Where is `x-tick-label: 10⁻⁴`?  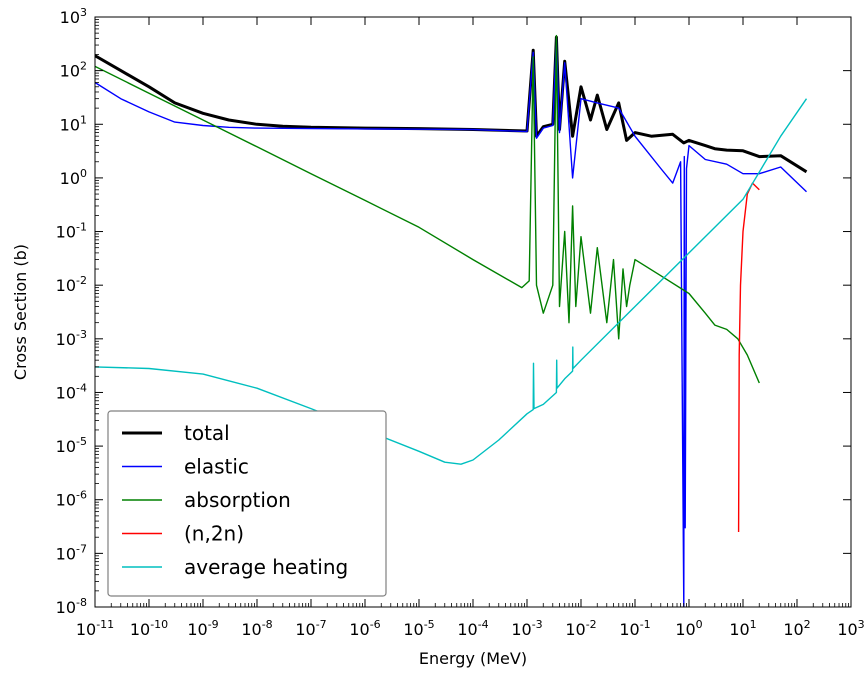 x-tick-label: 10⁻⁴ is located at coordinates (472, 628).